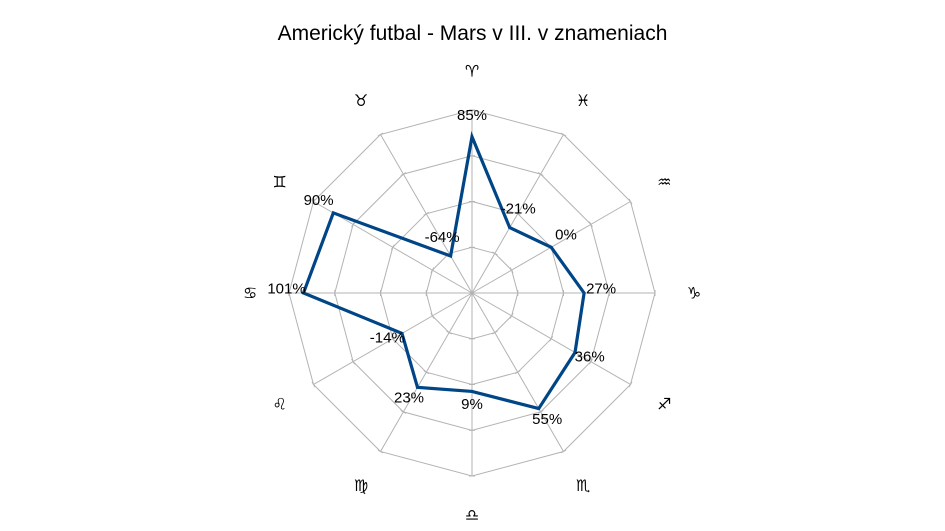  I want to click on category-label: ♋, so click(250, 293).